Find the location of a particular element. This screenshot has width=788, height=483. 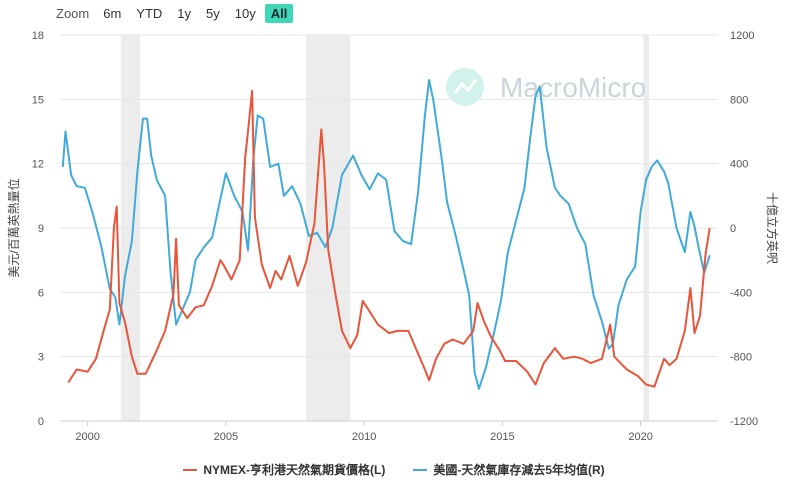

zoom-button-all: All is located at coordinates (279, 13).